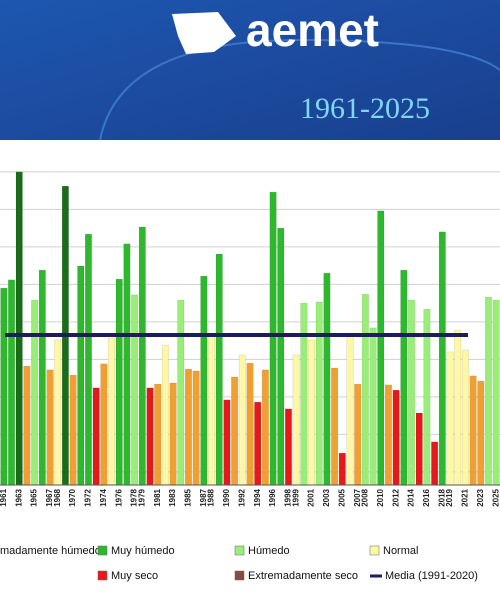 Image resolution: width=500 pixels, height=595 pixels. Describe the element at coordinates (365, 108) in the screenshot. I see `period: 1961-2025` at that location.